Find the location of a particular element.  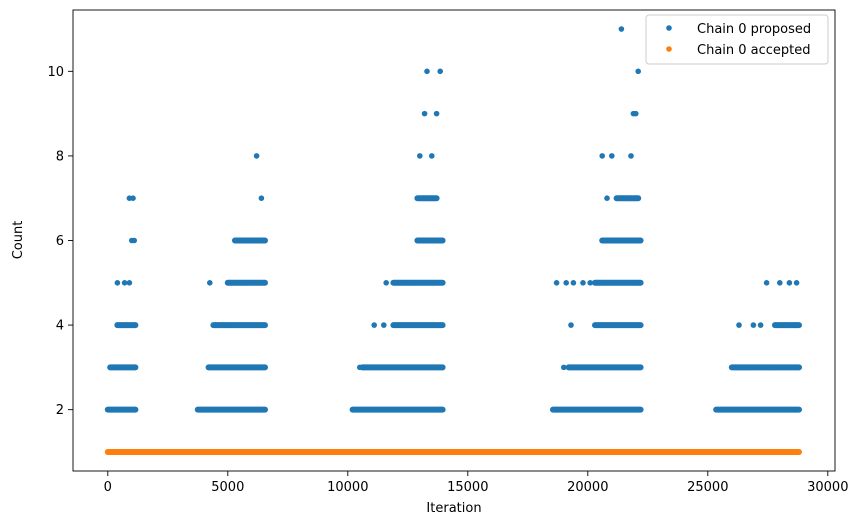

x-axis-ticks: 0 5000 10000 15000 20000 25000 30000 is located at coordinates (476, 483).